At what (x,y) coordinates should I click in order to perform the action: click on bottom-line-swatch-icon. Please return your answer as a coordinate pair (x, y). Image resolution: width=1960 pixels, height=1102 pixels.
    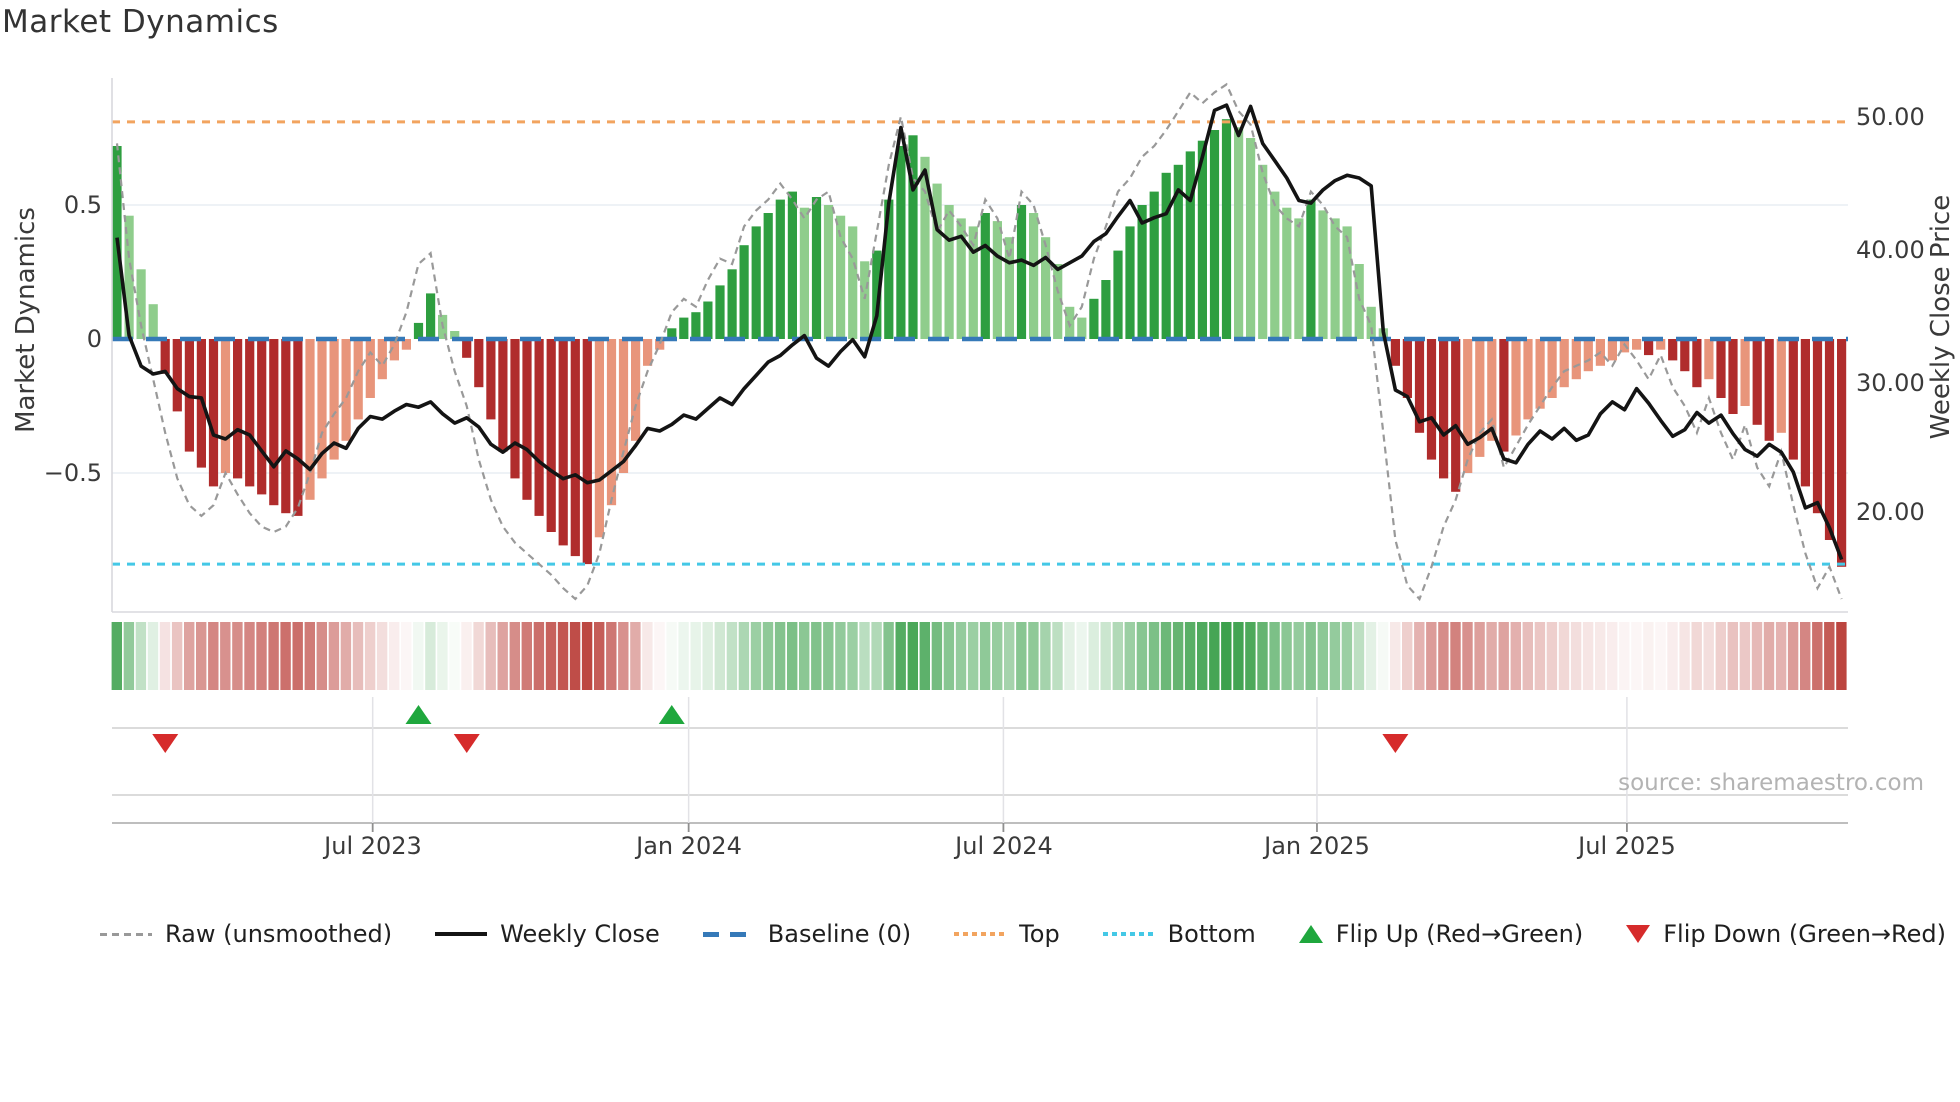
    Looking at the image, I should click on (1128, 934).